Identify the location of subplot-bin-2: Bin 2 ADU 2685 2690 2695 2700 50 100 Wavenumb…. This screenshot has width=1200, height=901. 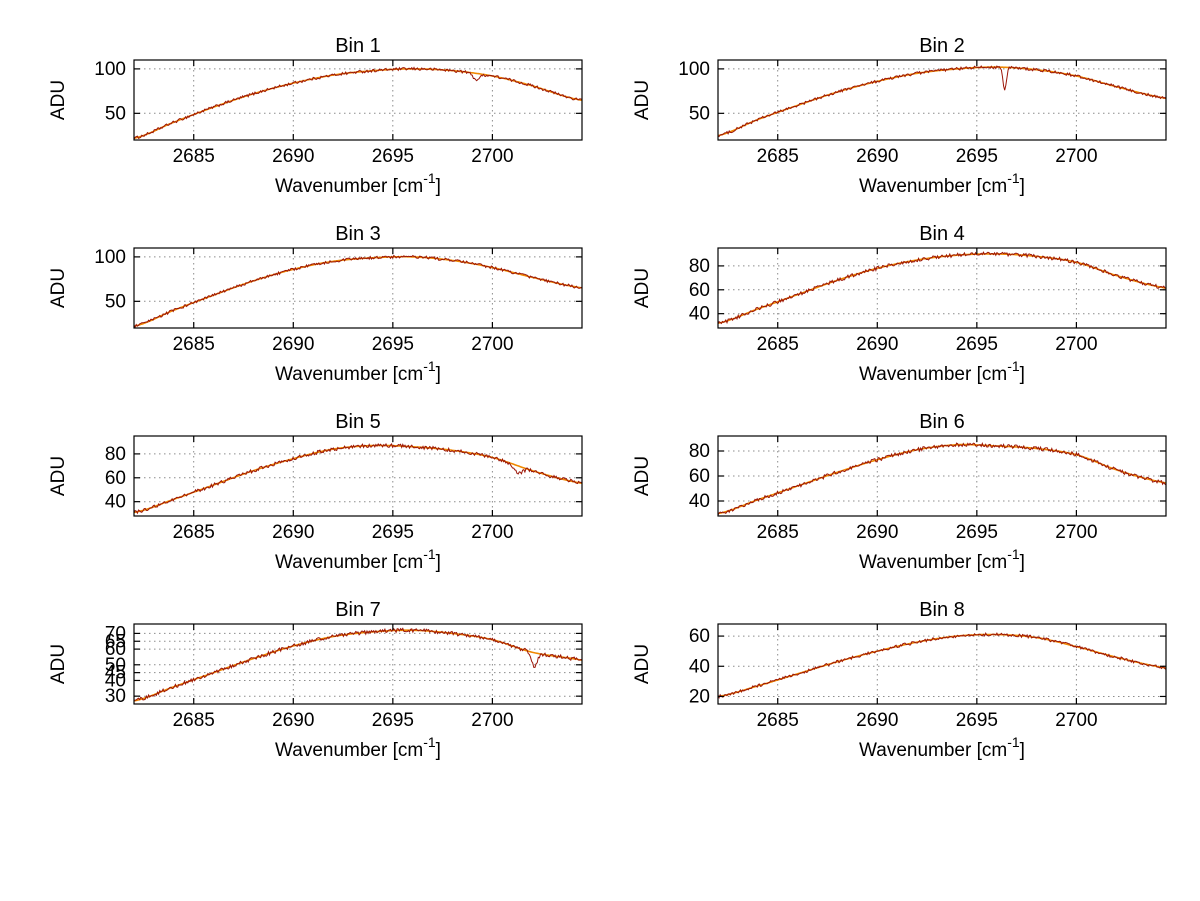
(899, 116).